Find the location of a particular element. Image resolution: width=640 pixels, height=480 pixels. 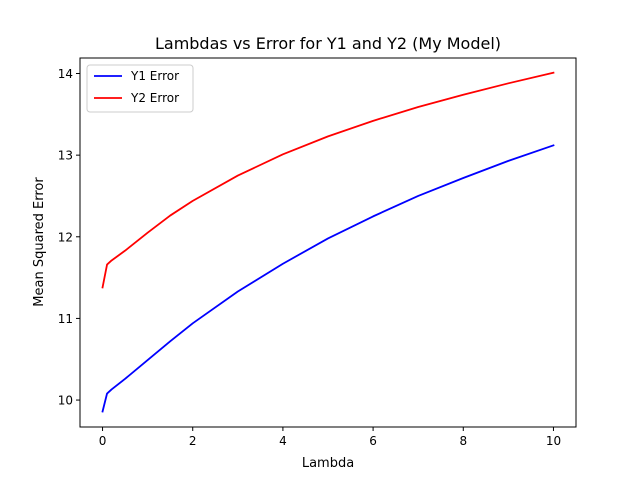

x-axis-label: Lambda is located at coordinates (328, 463).